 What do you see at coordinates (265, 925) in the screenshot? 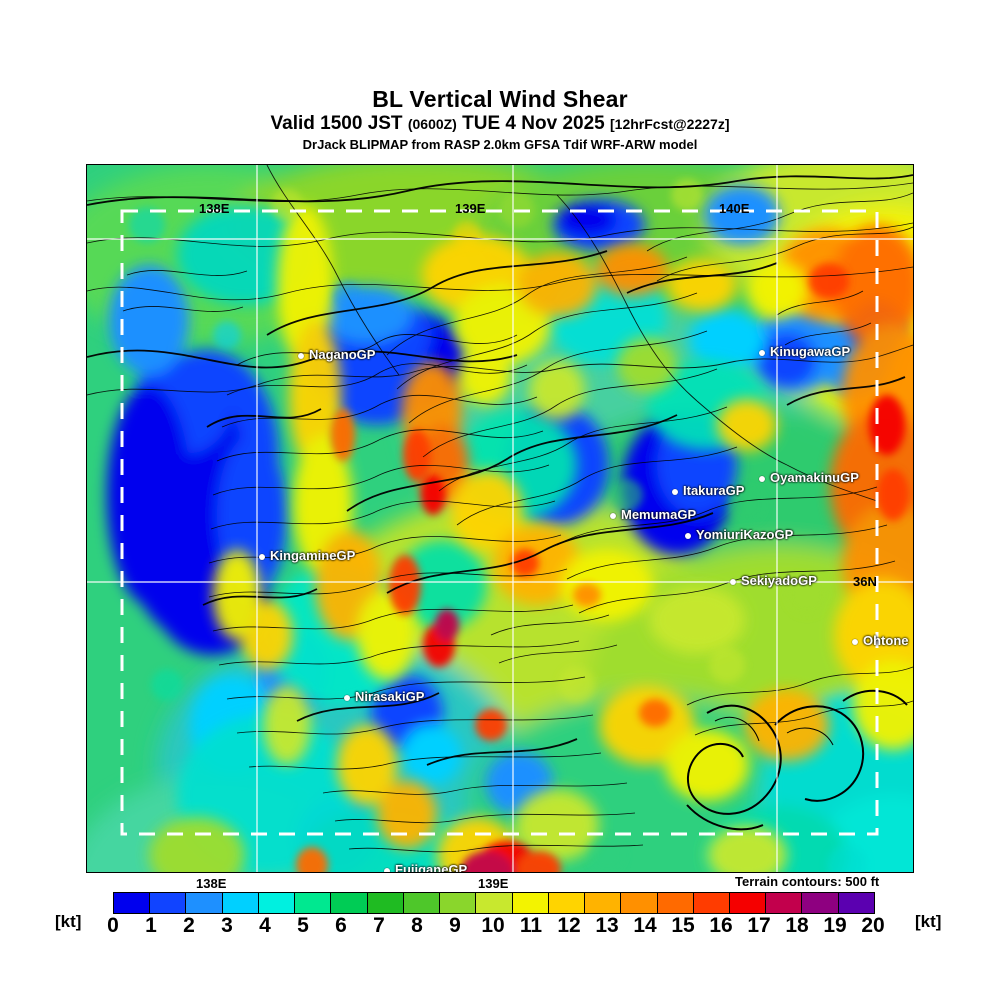
I see `colorbar-tick-label: 4` at bounding box center [265, 925].